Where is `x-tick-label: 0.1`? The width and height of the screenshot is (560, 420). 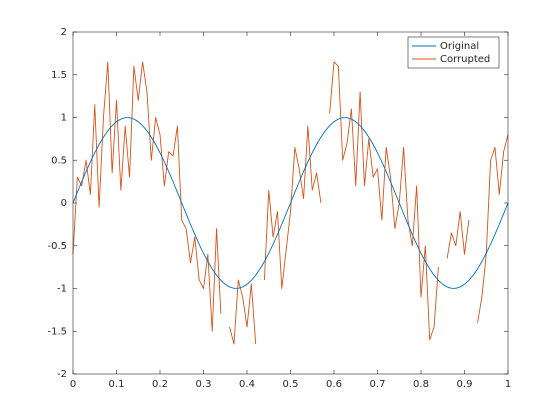 x-tick-label: 0.1 is located at coordinates (117, 384).